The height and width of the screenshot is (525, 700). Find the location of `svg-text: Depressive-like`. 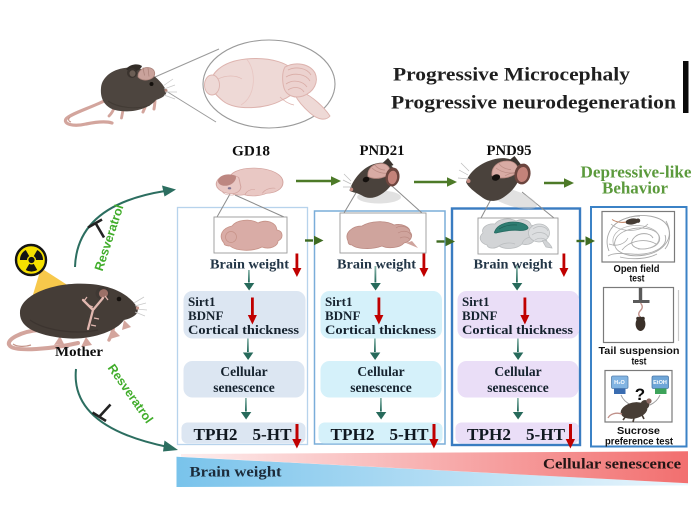

svg-text: Depressive-like is located at coordinates (636, 172).